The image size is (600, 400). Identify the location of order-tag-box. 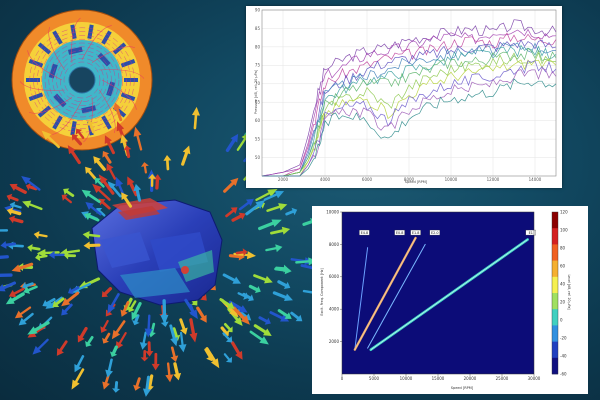
(530, 232).